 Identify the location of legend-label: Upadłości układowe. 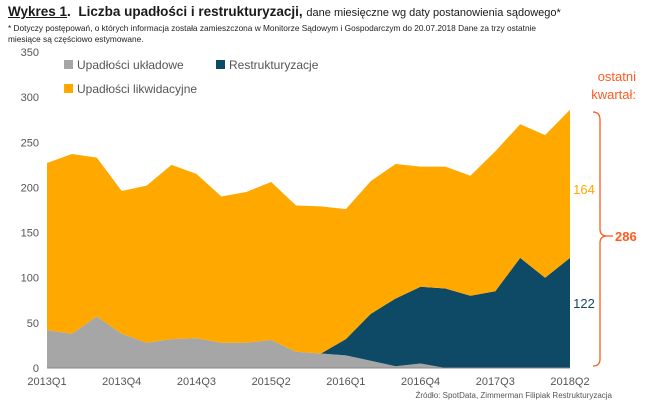
(130, 65).